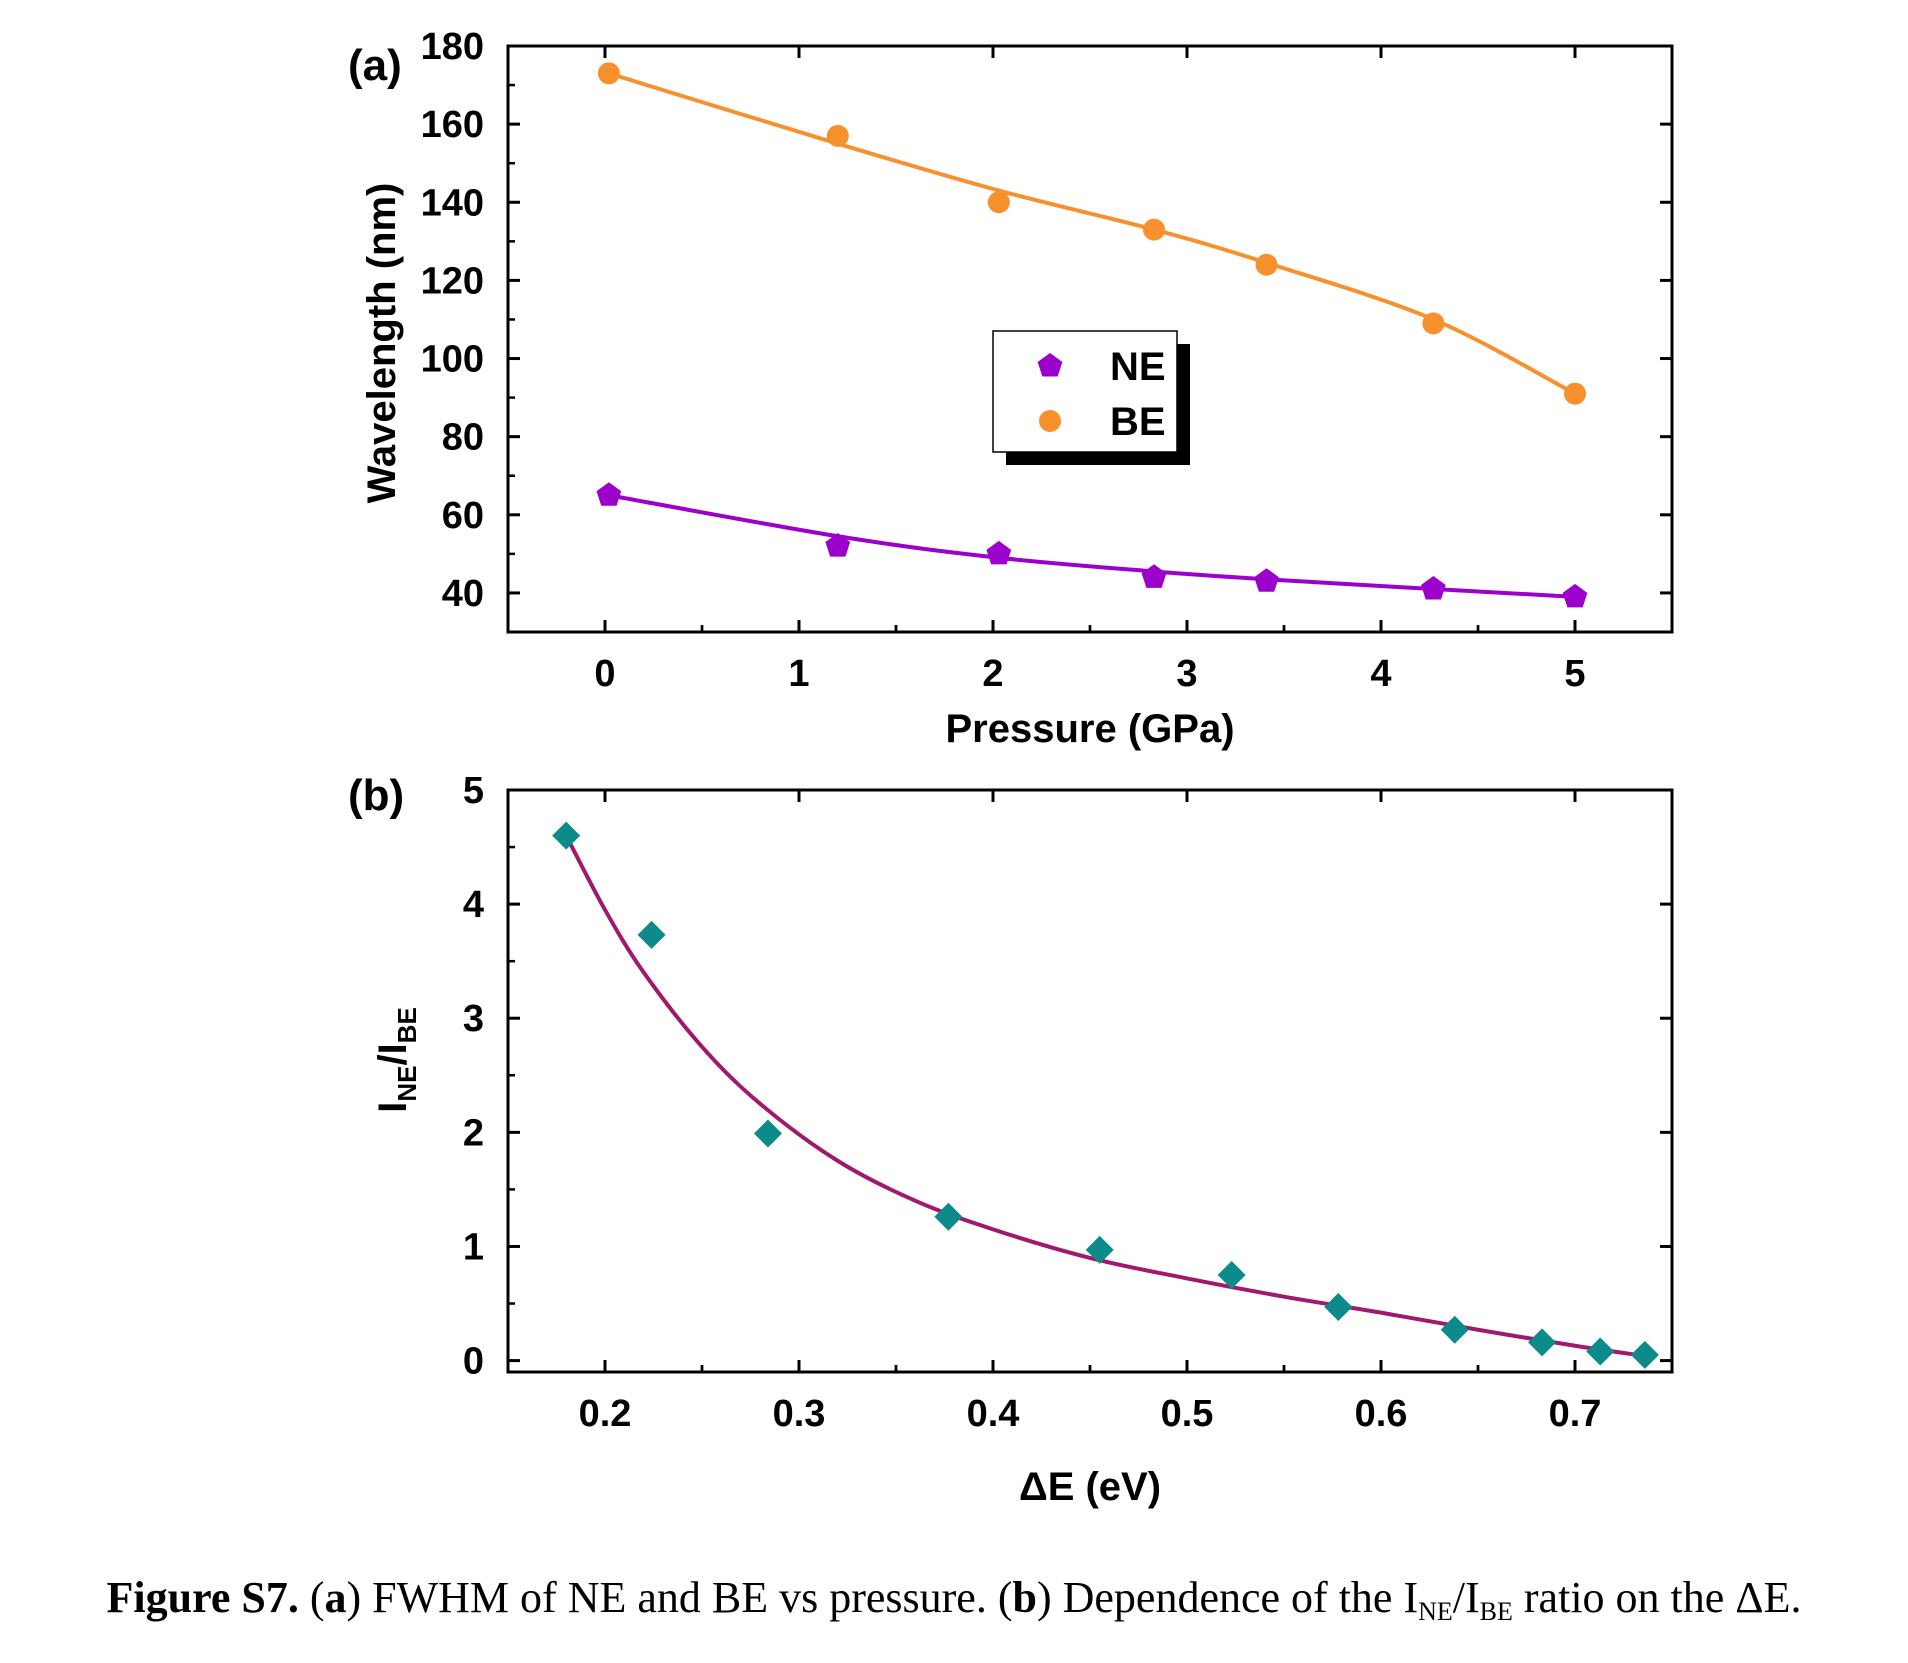 The image size is (1908, 1663). Describe the element at coordinates (311, 1597) in the screenshot. I see `caption-text-1: (` at that location.